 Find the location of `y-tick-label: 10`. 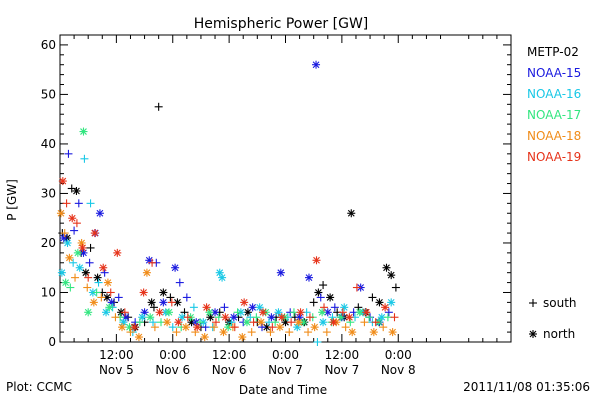

y-tick-label: 10 is located at coordinates (48, 292).